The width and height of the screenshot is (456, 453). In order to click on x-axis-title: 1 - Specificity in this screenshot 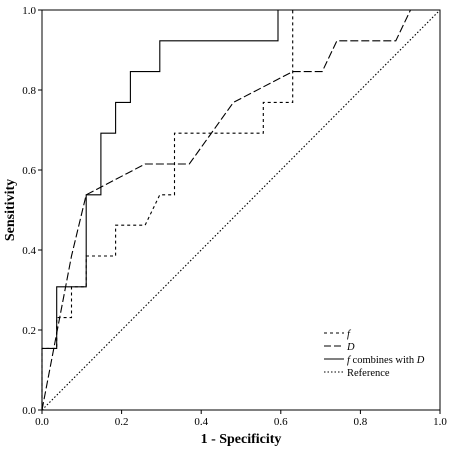, I will do `click(241, 439)`.